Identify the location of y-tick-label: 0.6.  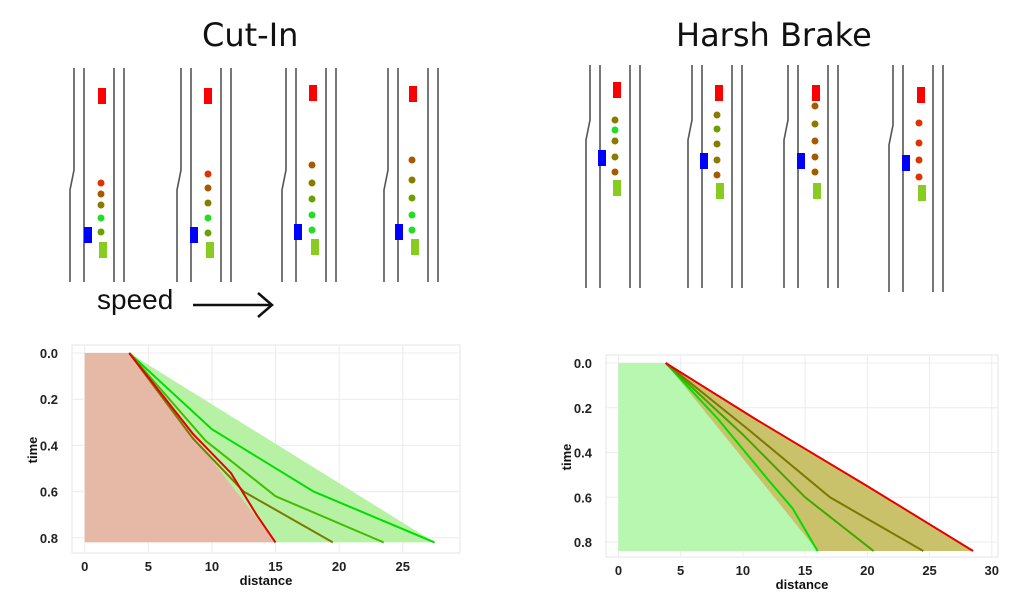
(583, 497).